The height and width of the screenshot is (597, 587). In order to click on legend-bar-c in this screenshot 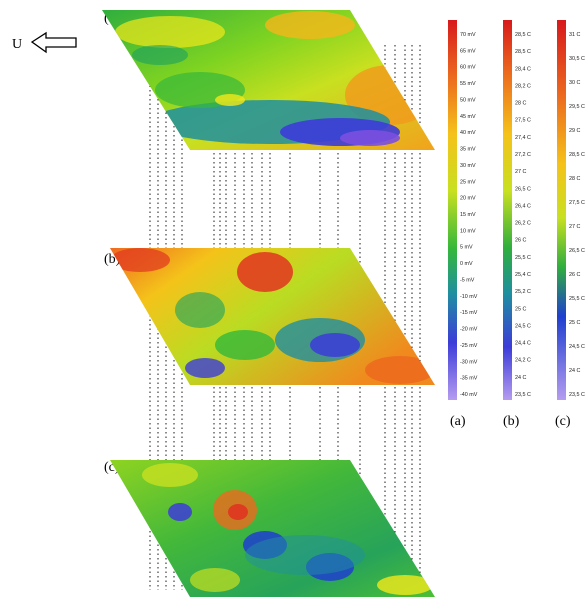, I will do `click(561, 210)`.